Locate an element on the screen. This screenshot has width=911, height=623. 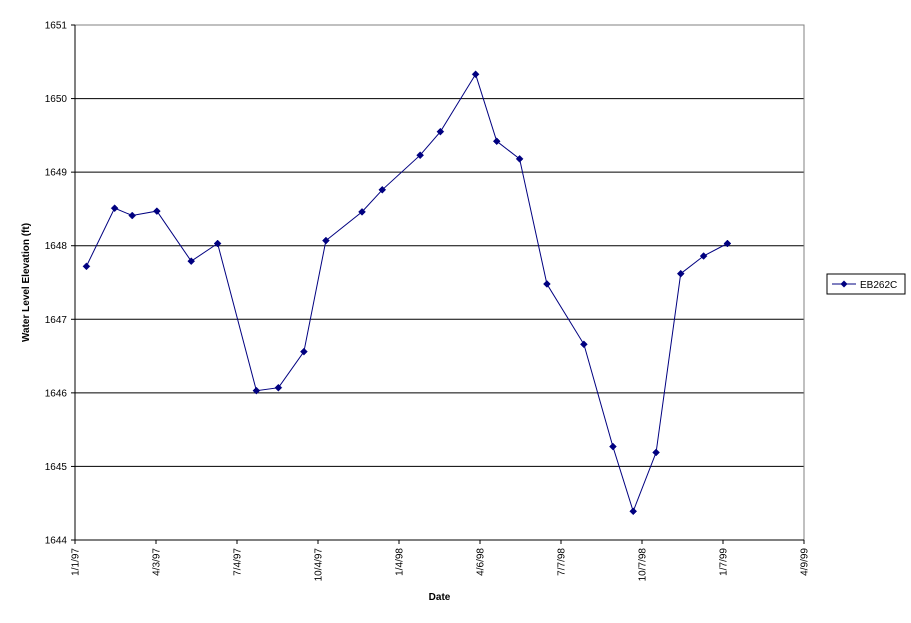
legend-marker is located at coordinates (844, 284).